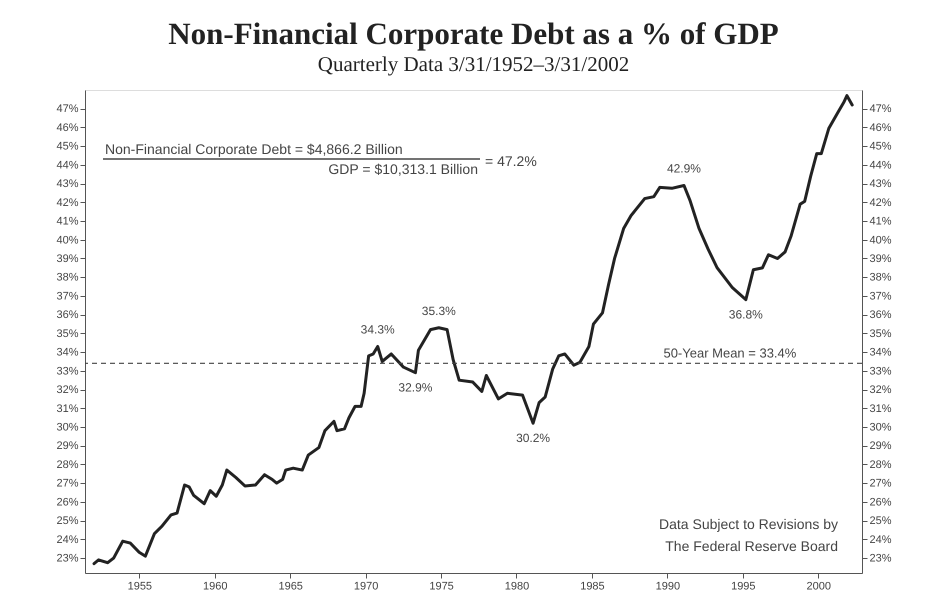 Image resolution: width=932 pixels, height=607 pixels. Describe the element at coordinates (881, 222) in the screenshot. I see `y2-tick-label: 41%` at that location.